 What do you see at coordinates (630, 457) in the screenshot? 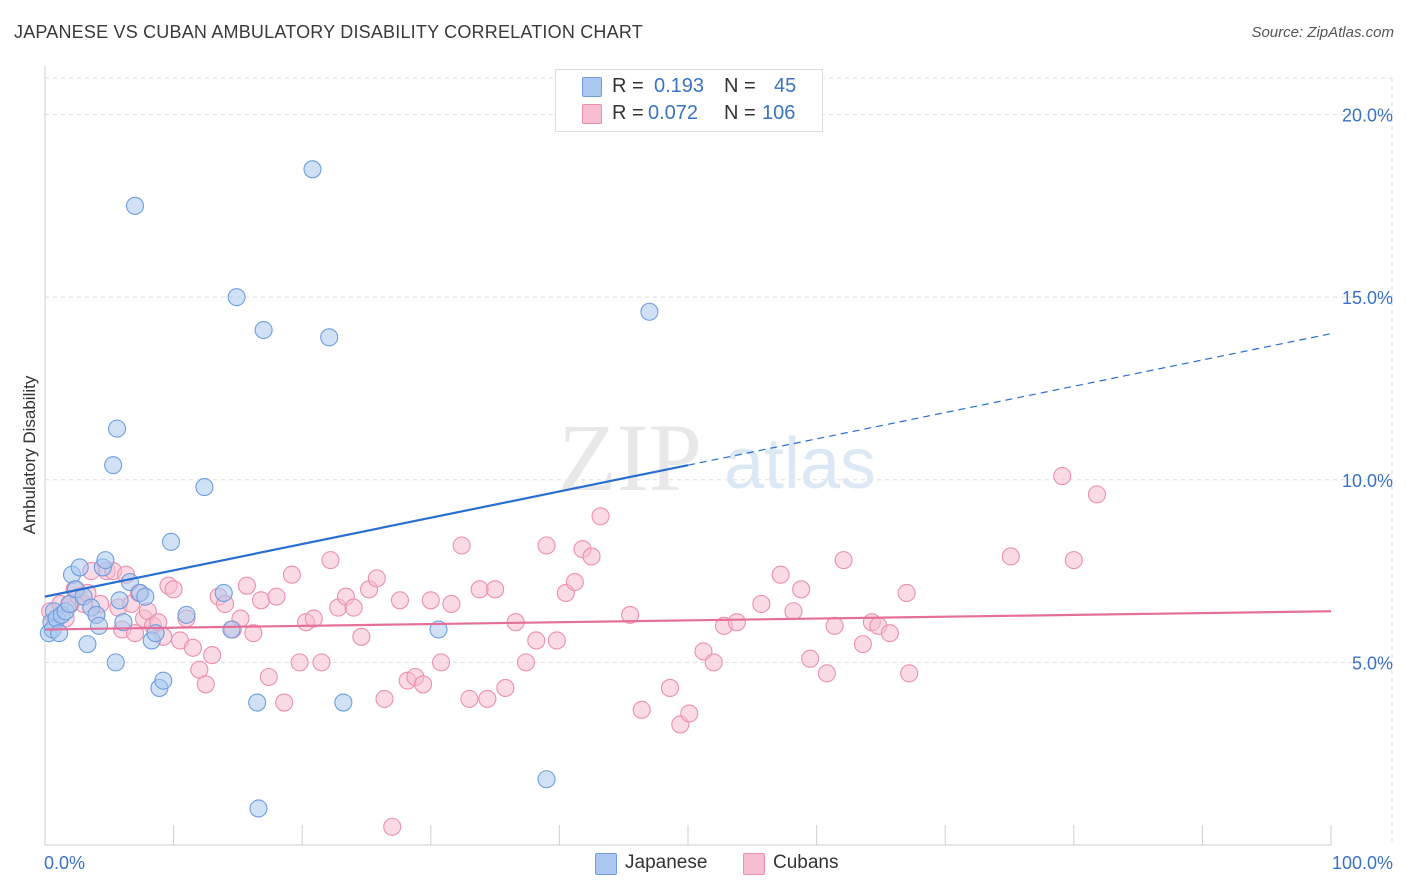
I see `watermark-zip: ZIP` at bounding box center [630, 457].